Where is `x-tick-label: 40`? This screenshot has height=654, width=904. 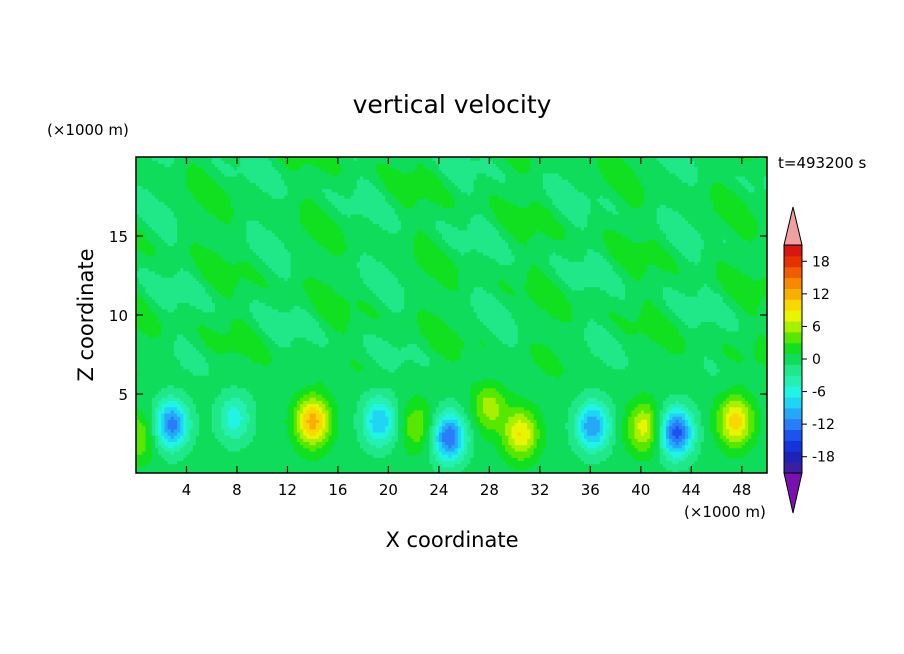 x-tick-label: 40 is located at coordinates (640, 490).